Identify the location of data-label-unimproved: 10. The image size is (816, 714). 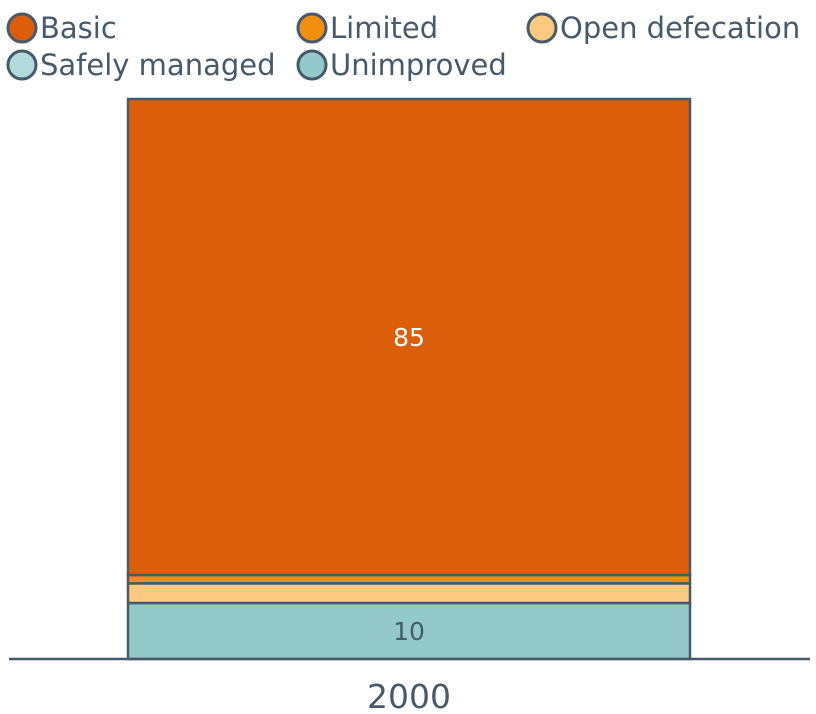
(409, 631).